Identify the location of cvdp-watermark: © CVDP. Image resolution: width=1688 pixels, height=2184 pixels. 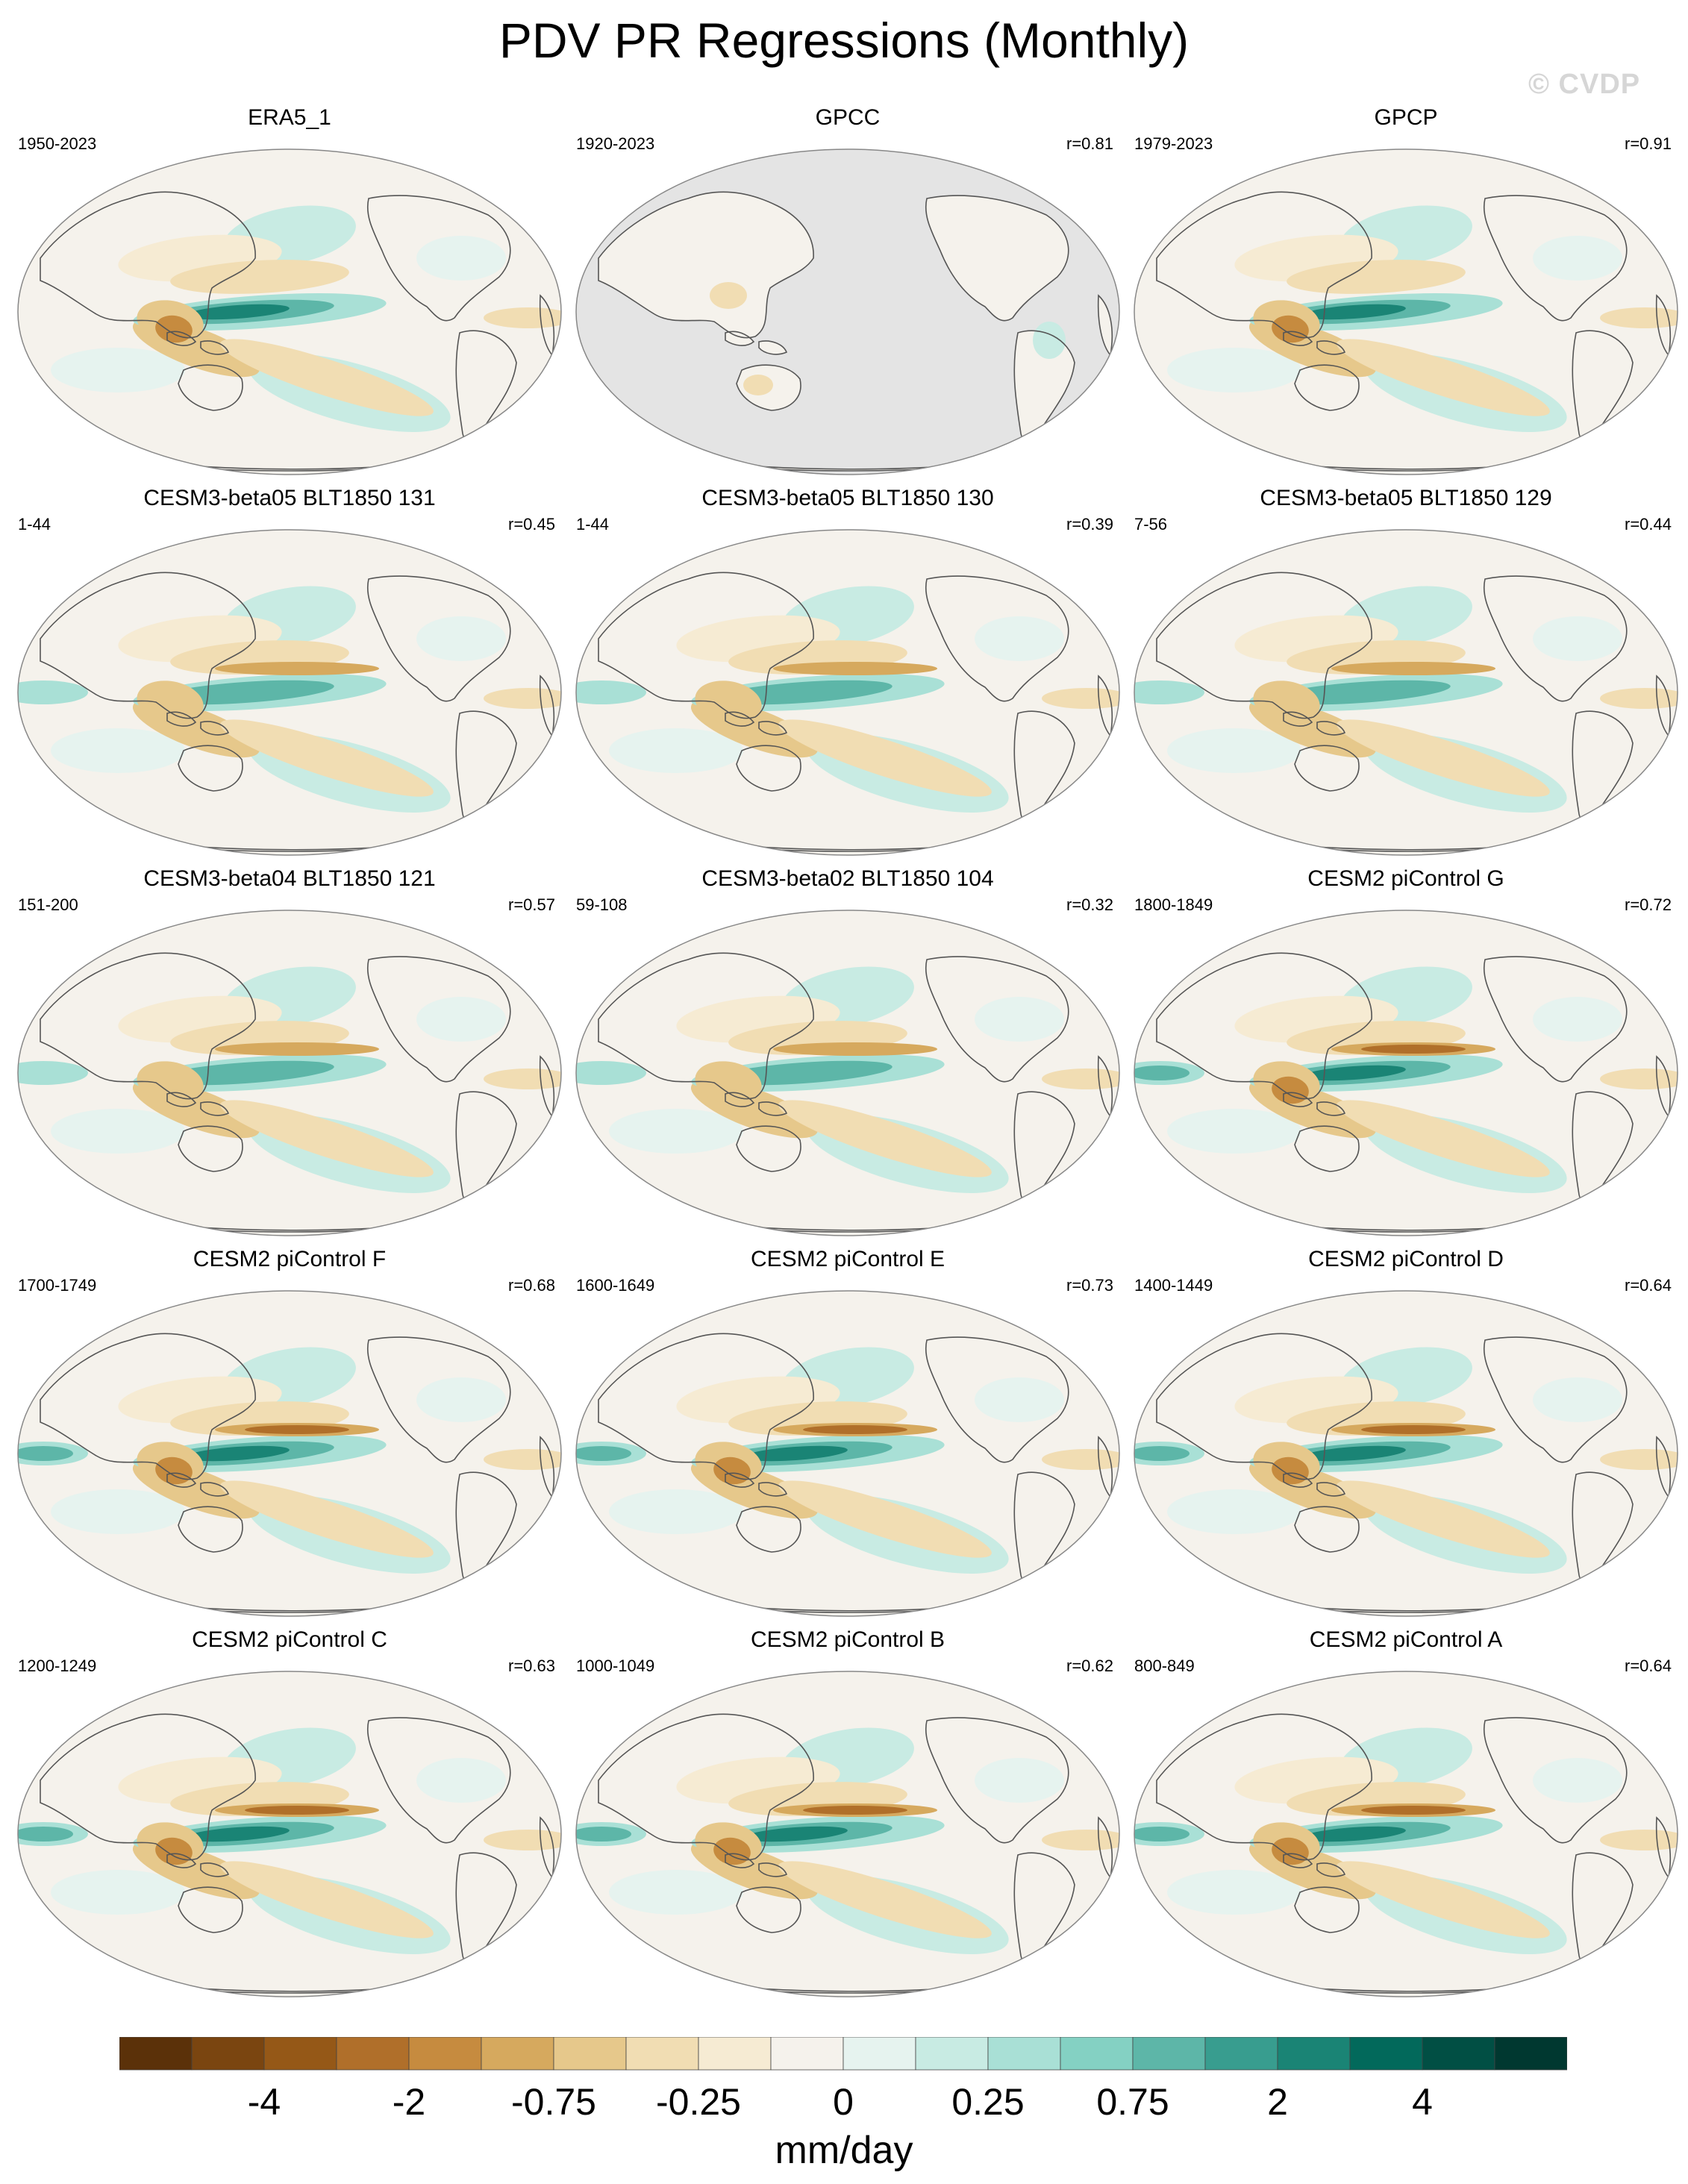
(1584, 84).